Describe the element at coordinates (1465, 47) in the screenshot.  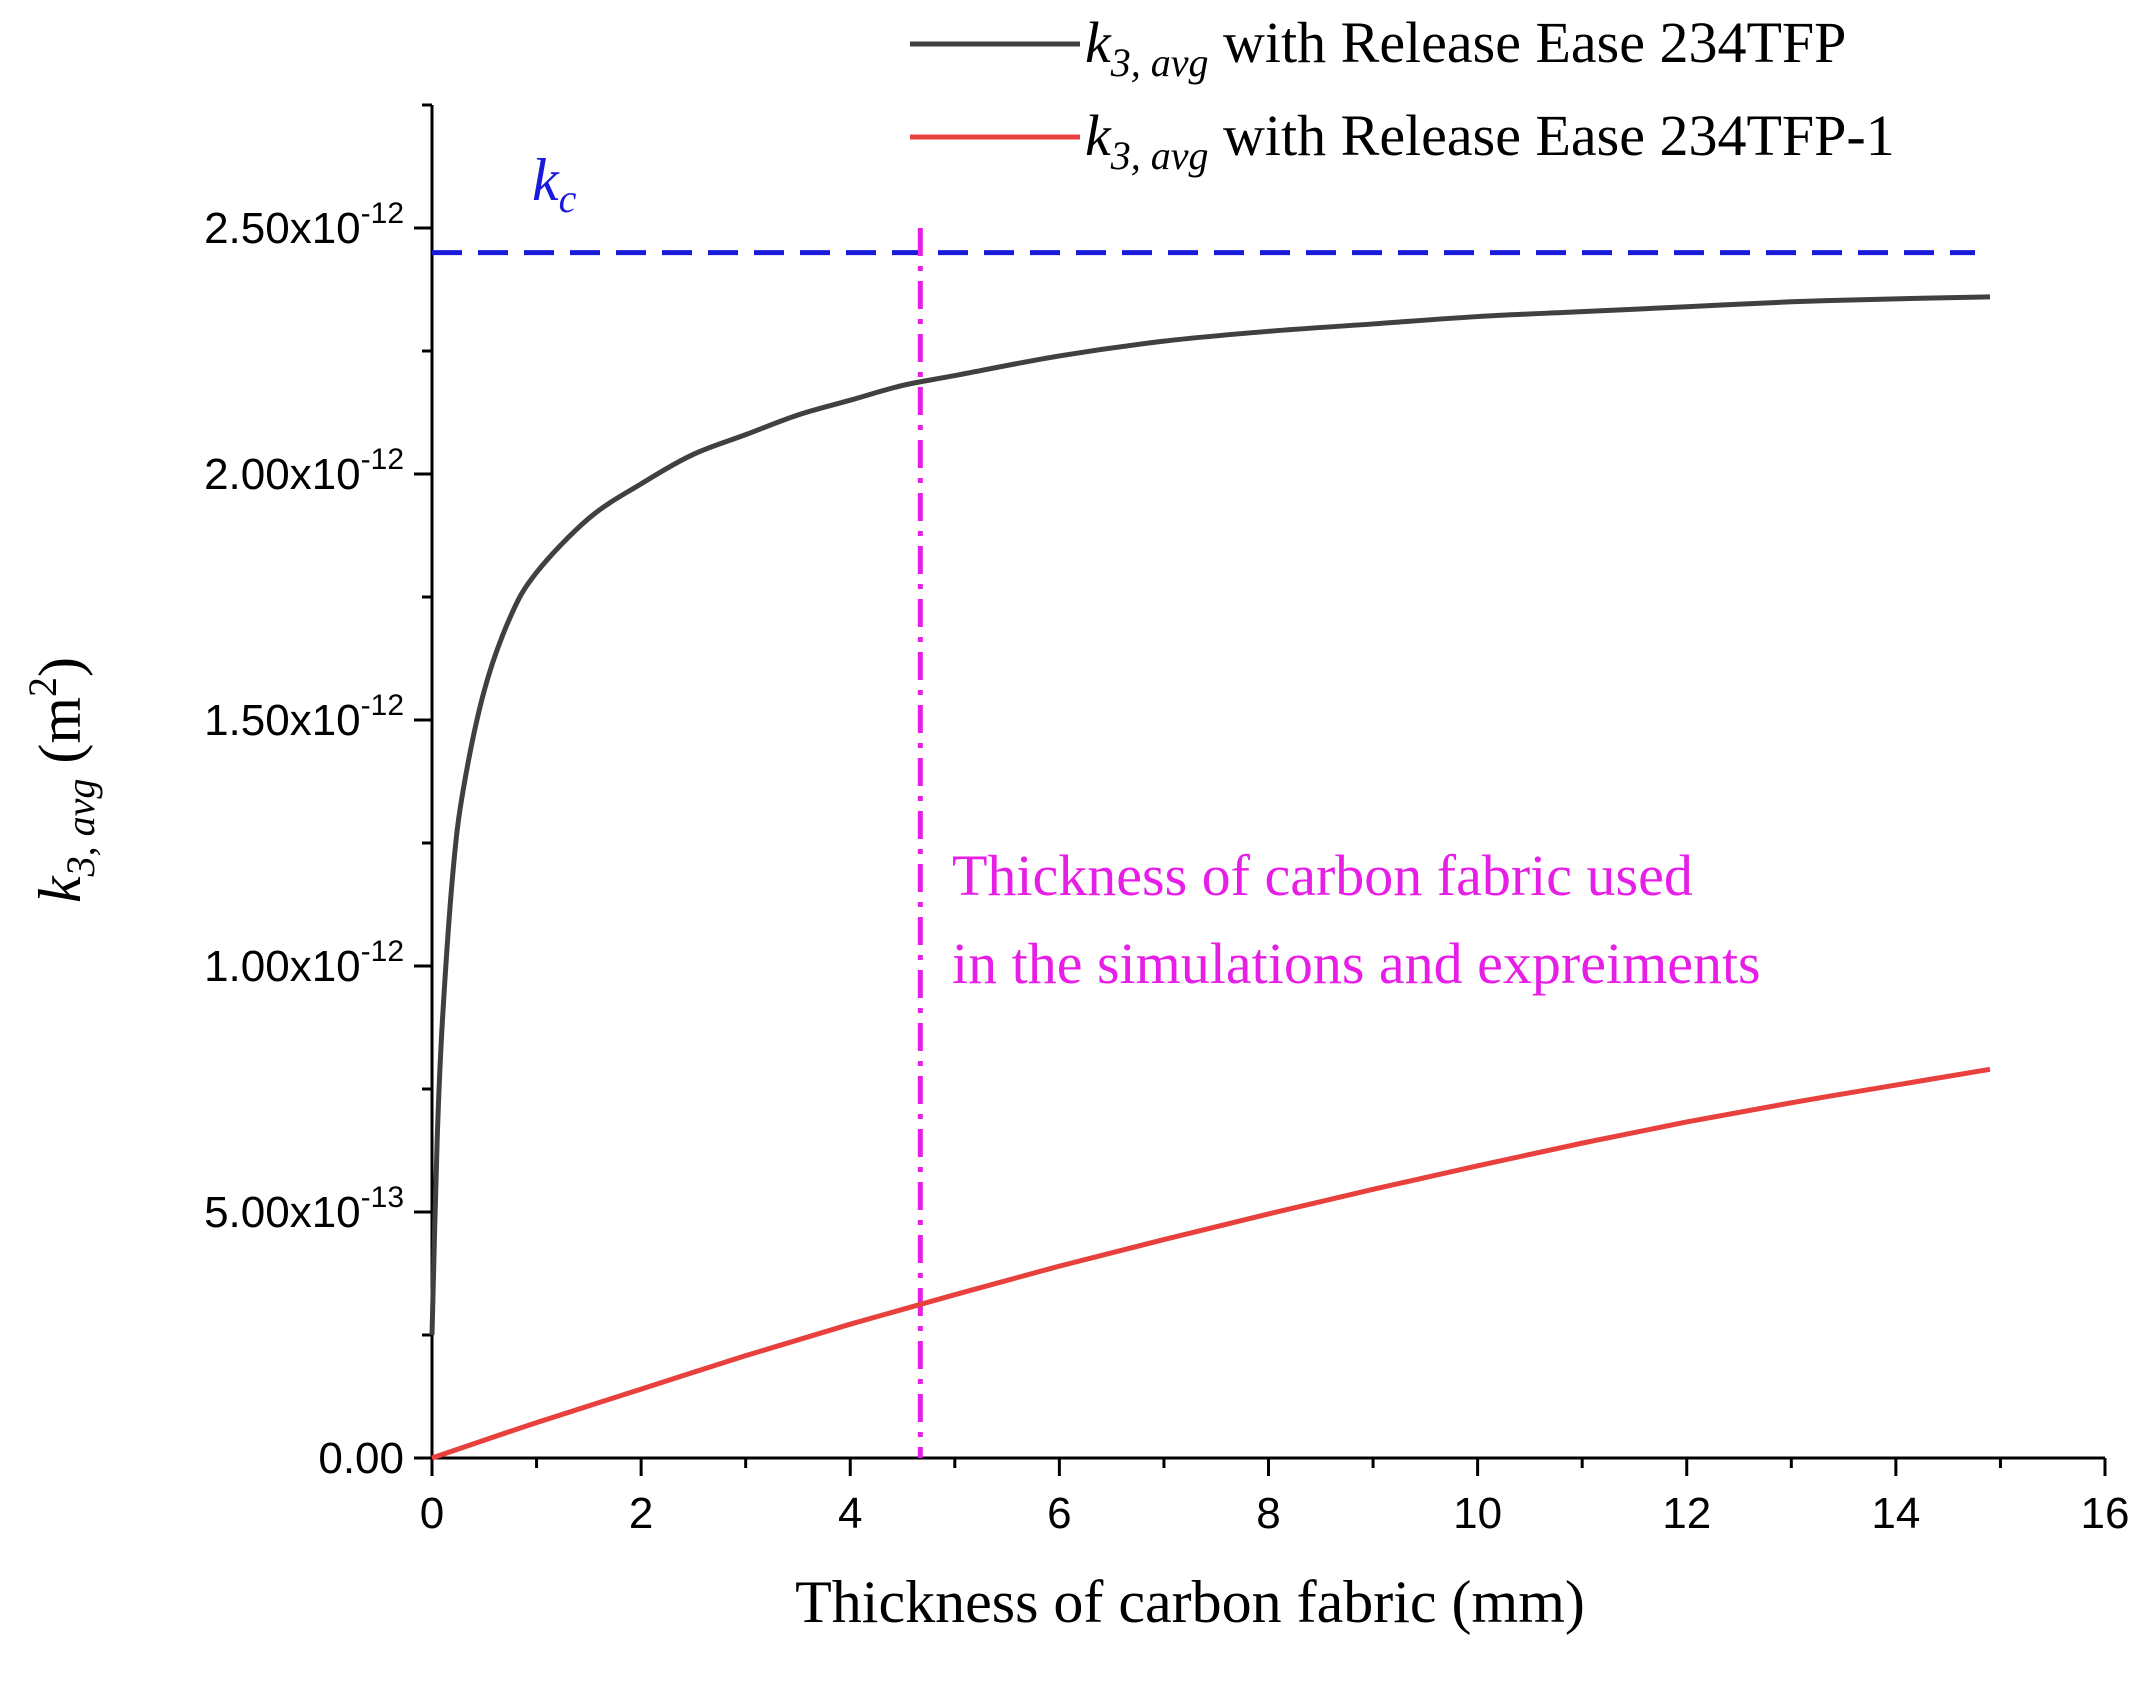
I see `legend-entry-series-1: k3, avg with Release Ease 234TFP` at that location.